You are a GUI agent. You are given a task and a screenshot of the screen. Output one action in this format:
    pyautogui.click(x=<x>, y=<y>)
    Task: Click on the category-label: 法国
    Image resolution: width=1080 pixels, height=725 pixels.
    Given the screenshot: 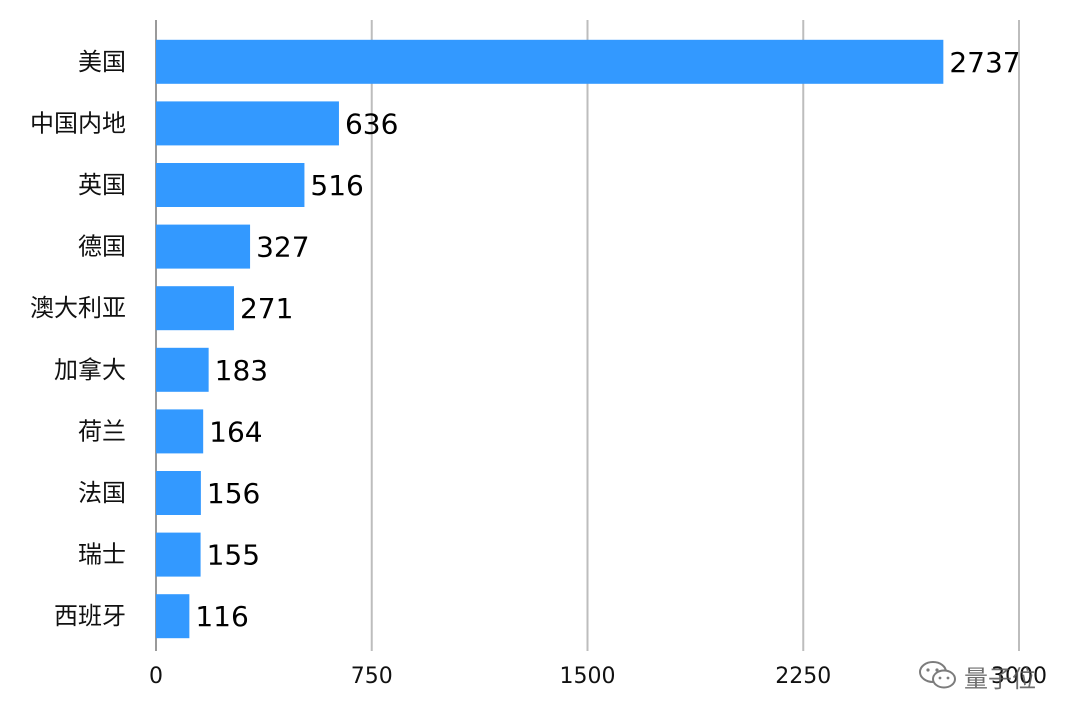 What is the action you would take?
    pyautogui.click(x=102, y=493)
    